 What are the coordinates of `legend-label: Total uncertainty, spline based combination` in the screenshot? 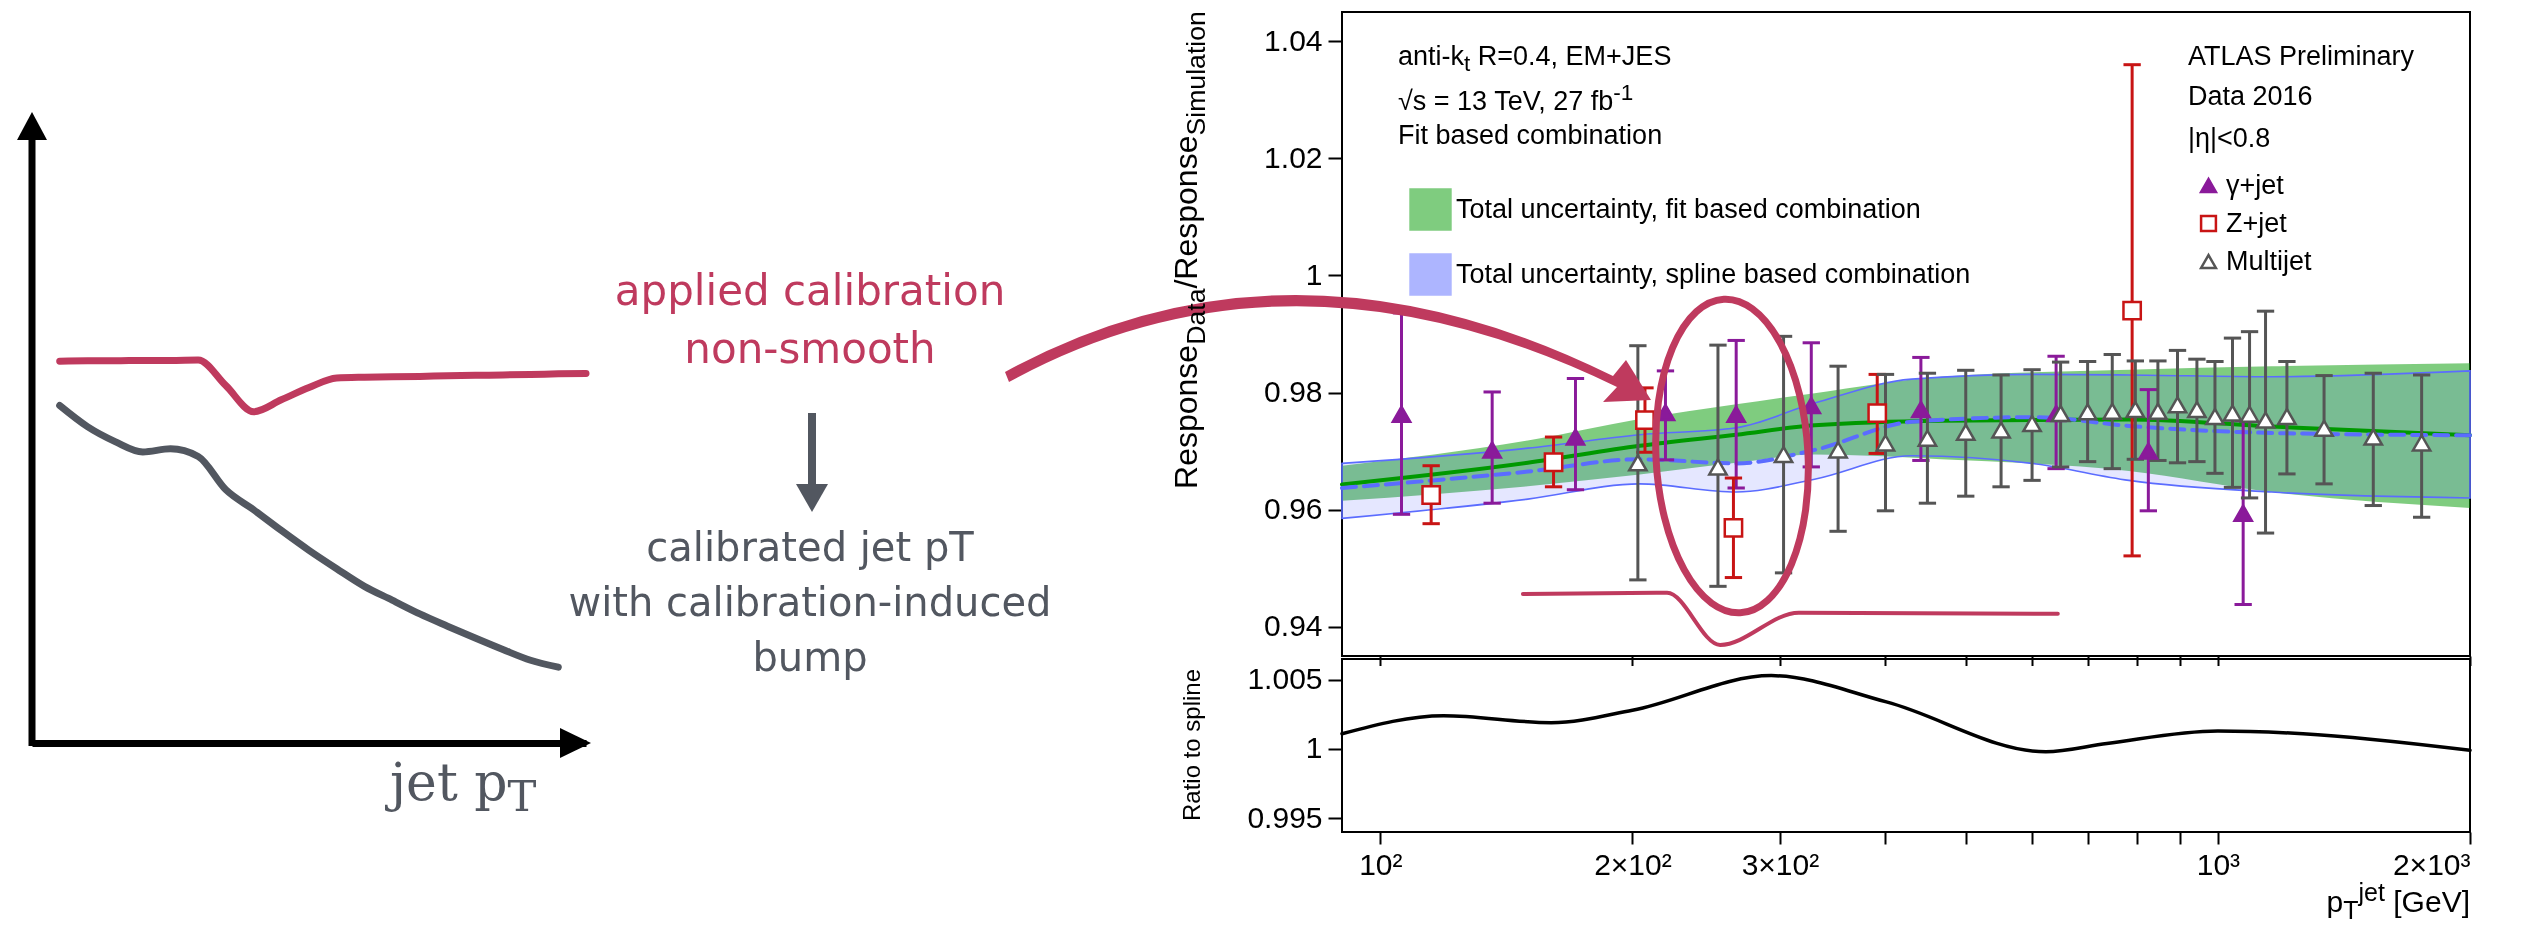 It's located at (1713, 273).